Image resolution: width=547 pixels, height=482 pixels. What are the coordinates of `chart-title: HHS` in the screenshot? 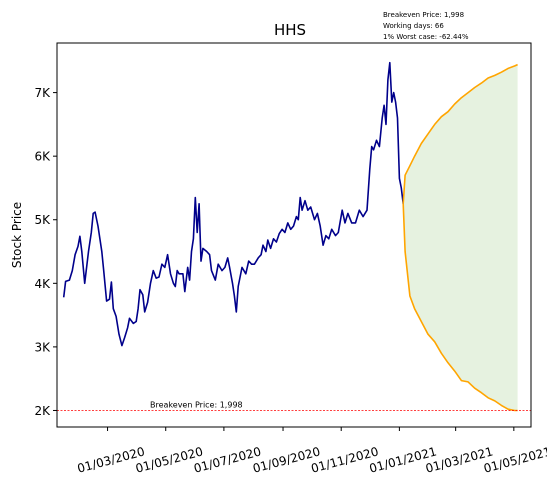 It's located at (290, 30).